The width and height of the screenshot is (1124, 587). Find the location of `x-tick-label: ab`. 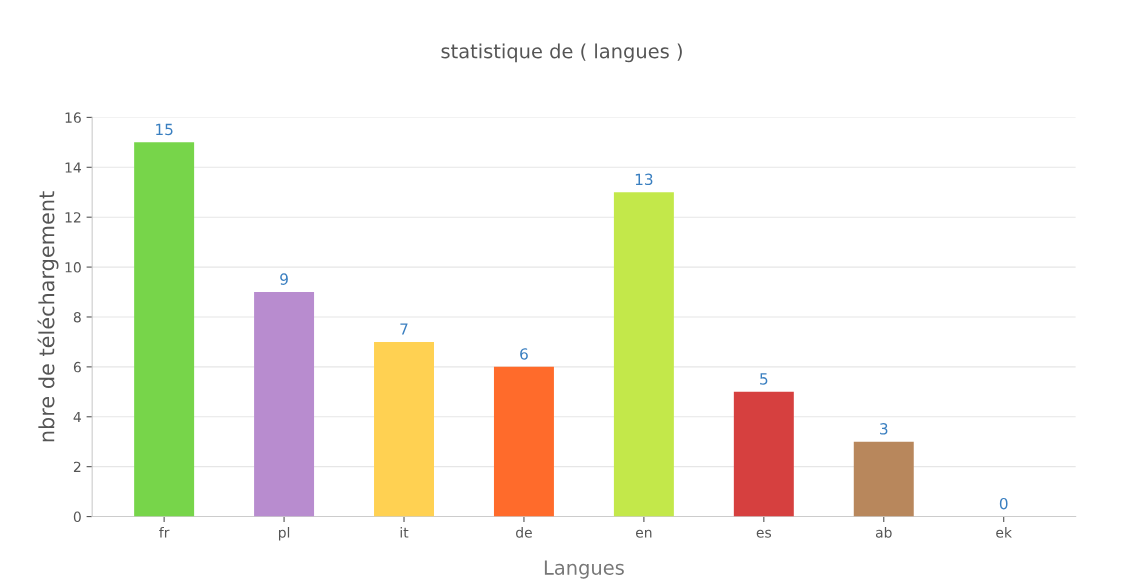

x-tick-label: ab is located at coordinates (883, 532).